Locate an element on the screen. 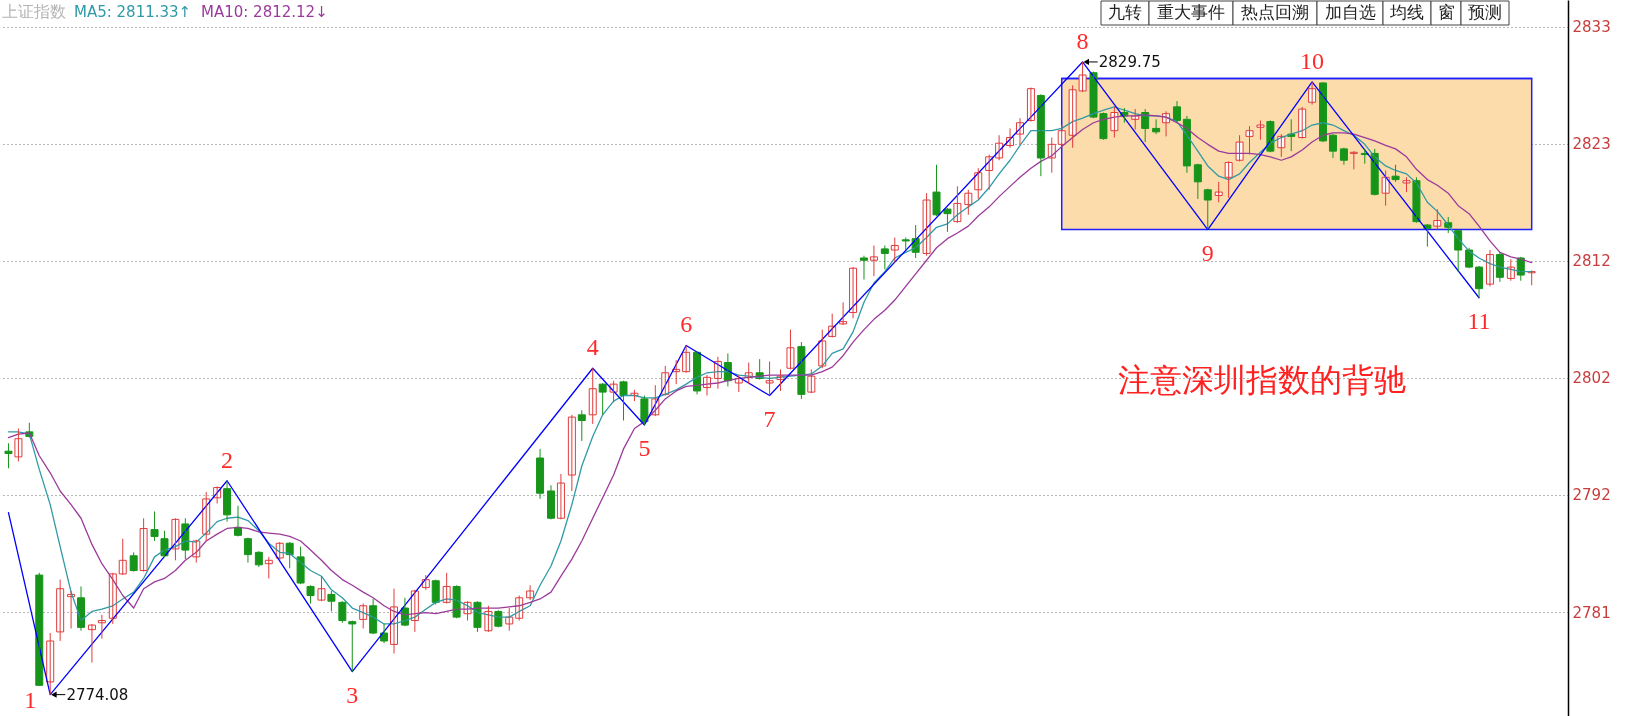  annotation: 窗 is located at coordinates (1446, 12).